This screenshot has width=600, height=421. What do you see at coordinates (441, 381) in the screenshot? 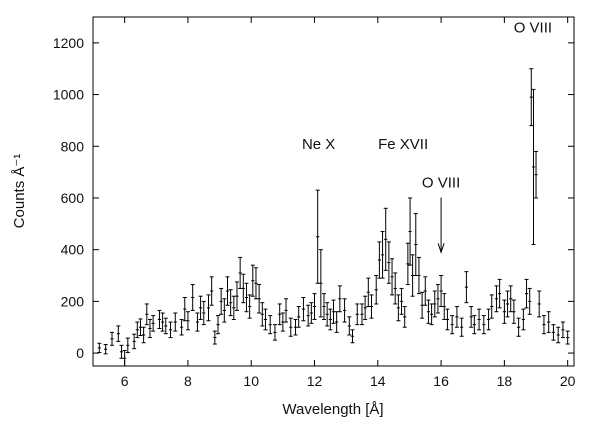
I see `x-tick-label: 16` at bounding box center [441, 381].